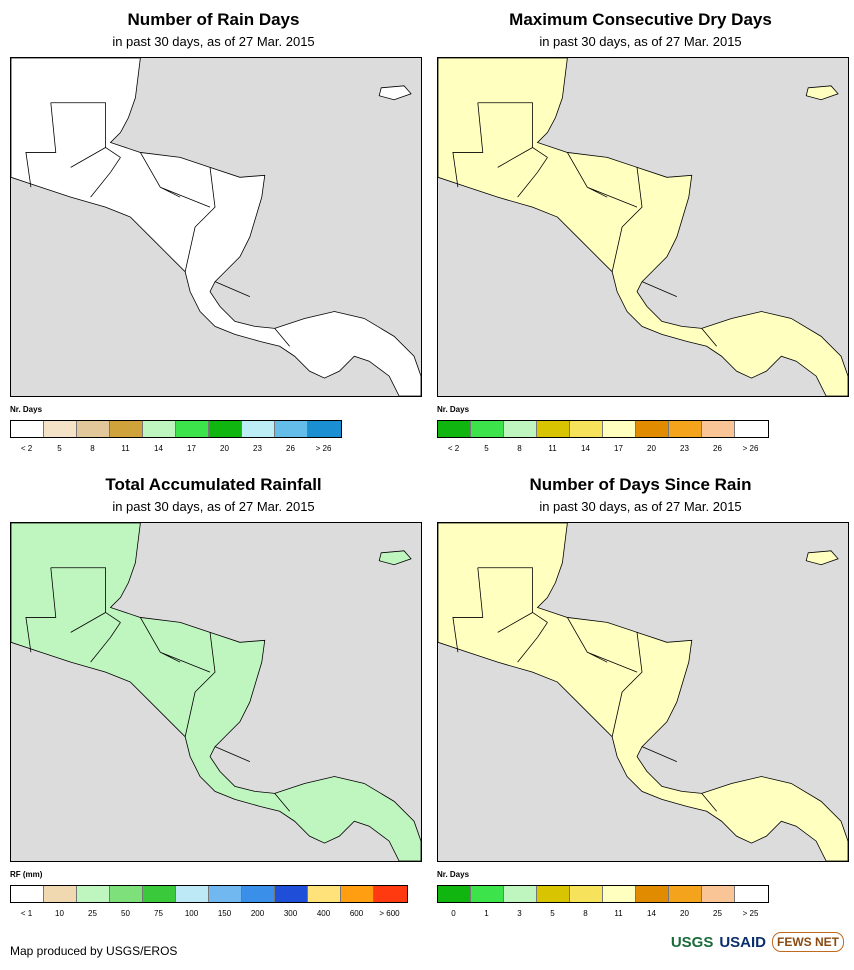 This screenshot has width=854, height=970. I want to click on legend-label: 100, so click(191, 913).